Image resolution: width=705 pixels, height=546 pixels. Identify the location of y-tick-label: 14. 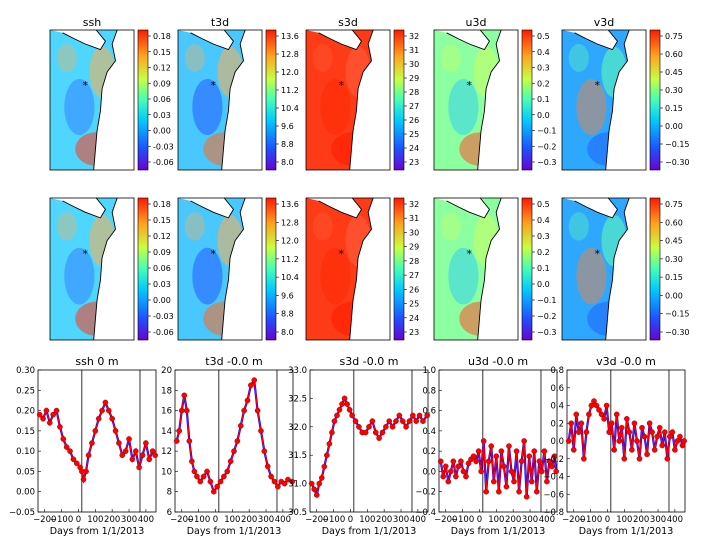
(166, 432).